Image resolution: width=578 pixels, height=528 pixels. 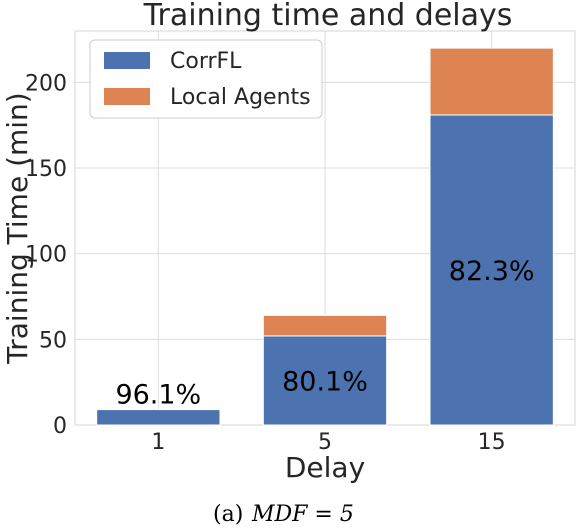 What do you see at coordinates (228, 514) in the screenshot?
I see `caption-prefix: (a)` at bounding box center [228, 514].